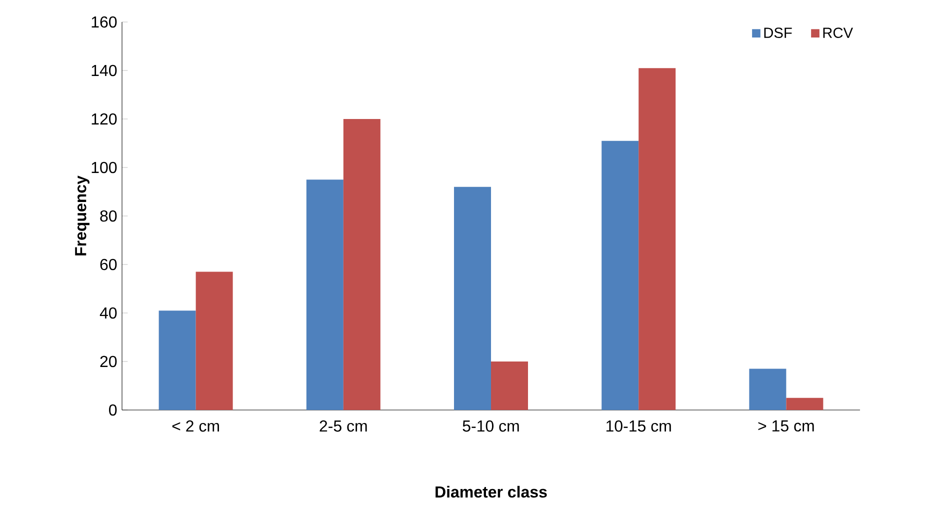 Image resolution: width=927 pixels, height=527 pixels. I want to click on y-axis-title: Frequency, so click(82, 216).